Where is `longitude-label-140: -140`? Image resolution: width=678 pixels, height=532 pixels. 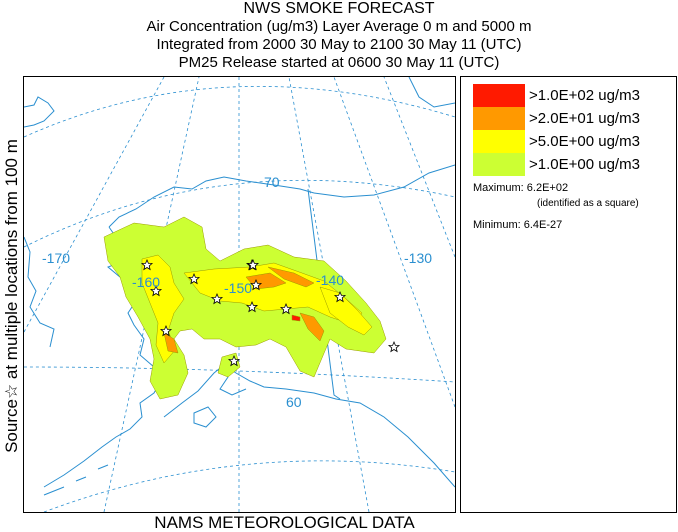
longitude-label-140: -140 is located at coordinates (330, 280).